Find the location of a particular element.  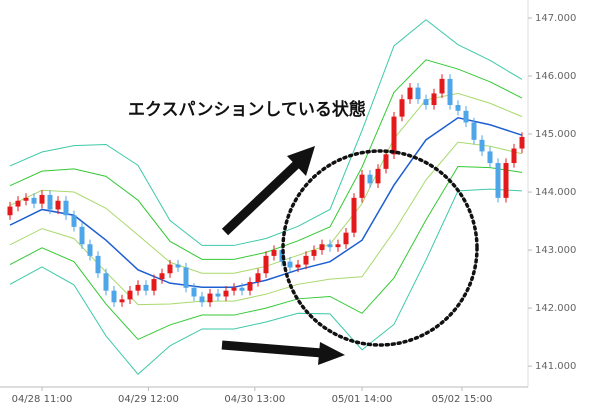

arrow-up-head is located at coordinates (301, 161).